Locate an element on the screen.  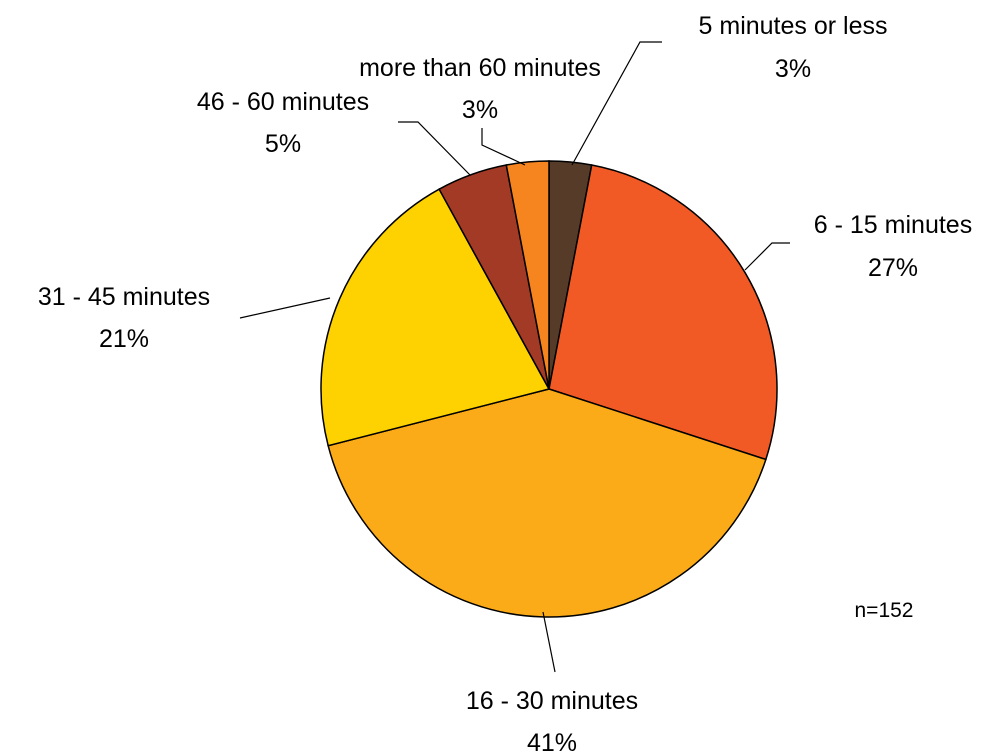
label-31-45-minutes: 31 - 45 minutes 21% is located at coordinates (124, 318).